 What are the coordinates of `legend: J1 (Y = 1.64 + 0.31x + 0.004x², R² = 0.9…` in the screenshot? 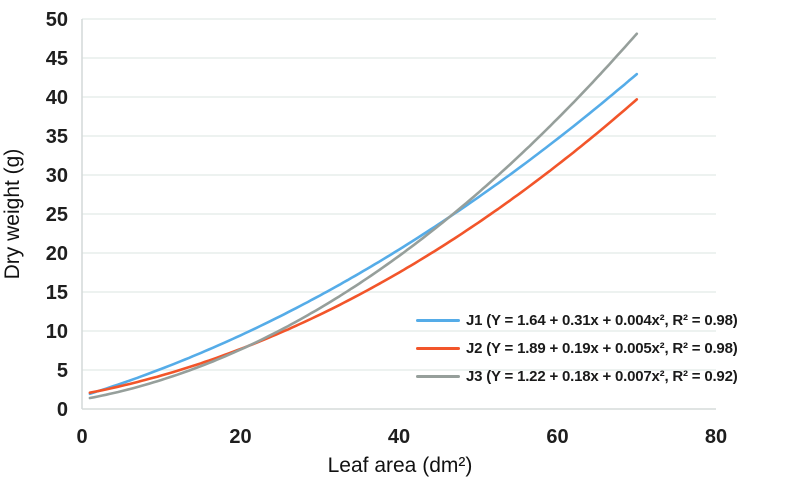 It's located at (577, 348).